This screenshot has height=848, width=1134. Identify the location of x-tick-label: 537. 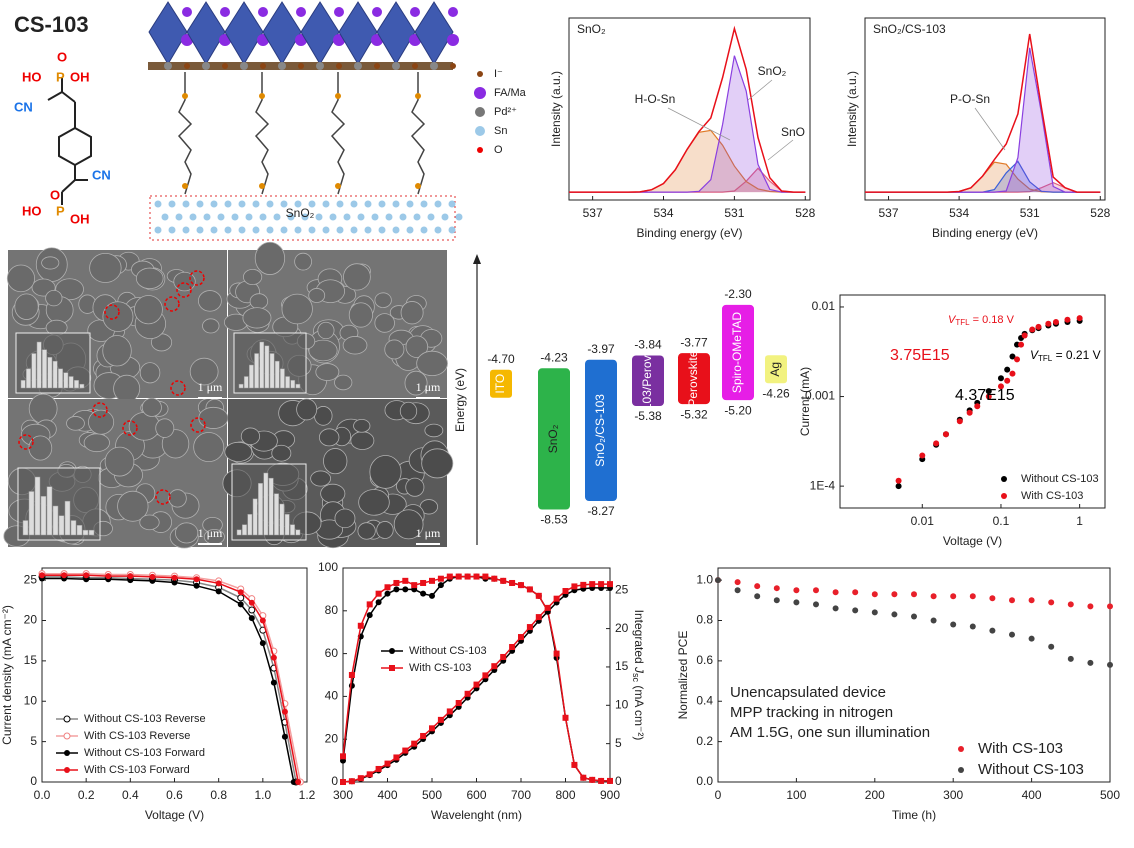
(889, 213).